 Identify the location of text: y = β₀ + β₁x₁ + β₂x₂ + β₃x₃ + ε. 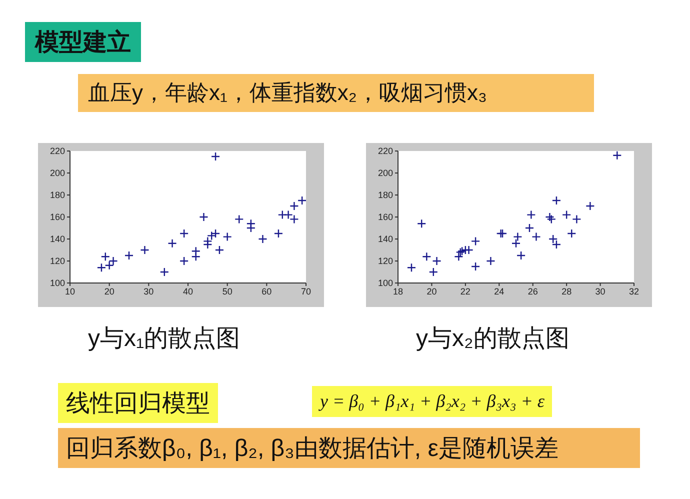
(432, 401).